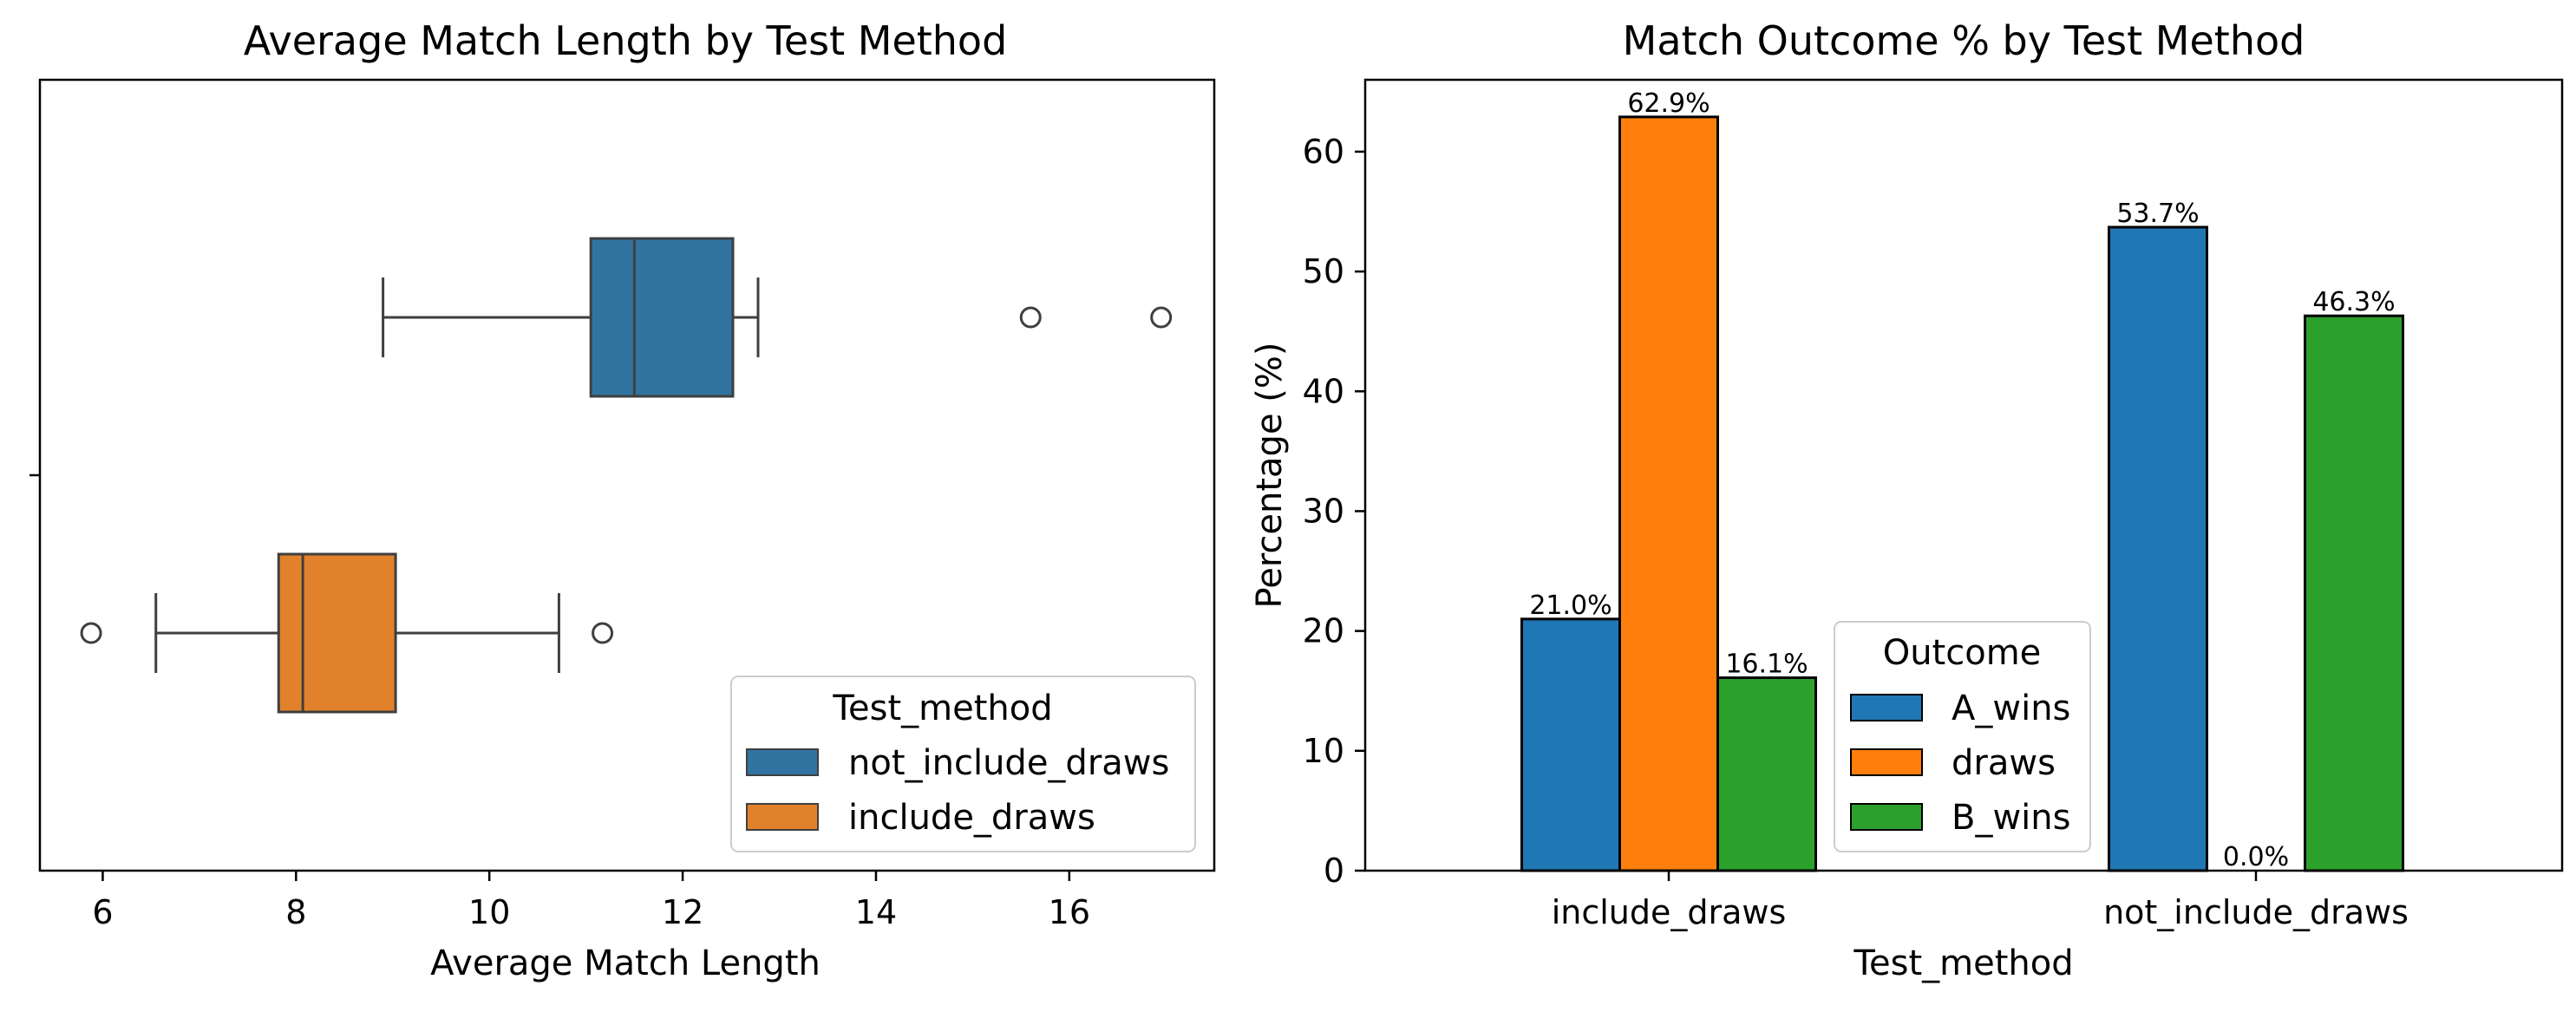 This screenshot has width=2576, height=1012. I want to click on bar-y-tick-label: 20, so click(1323, 631).